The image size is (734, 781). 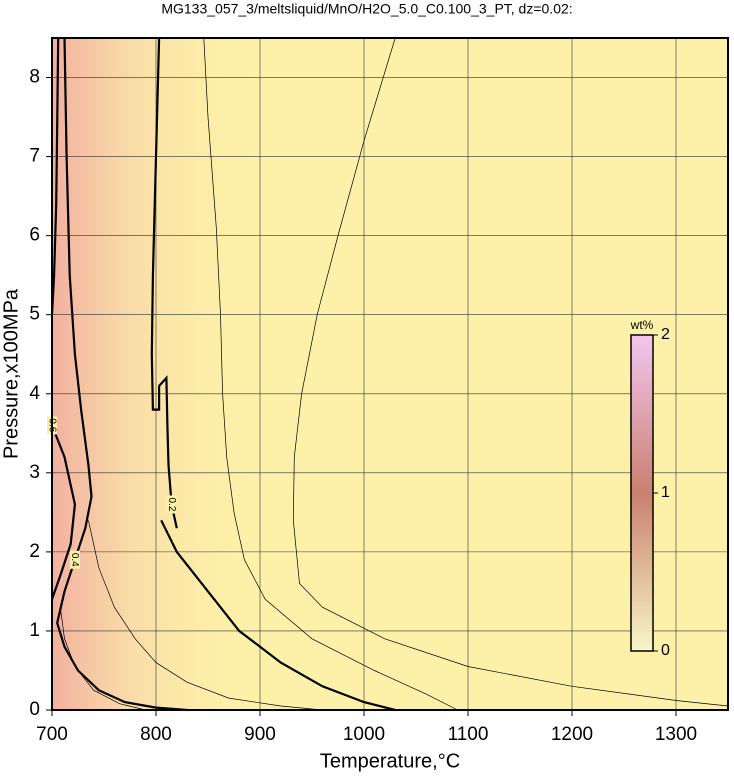 I want to click on y-axis-label: Pressure,x100MPa, so click(x=11, y=373).